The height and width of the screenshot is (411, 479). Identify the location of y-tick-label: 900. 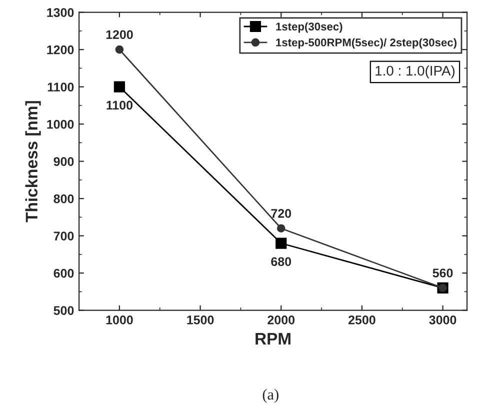
(64, 161).